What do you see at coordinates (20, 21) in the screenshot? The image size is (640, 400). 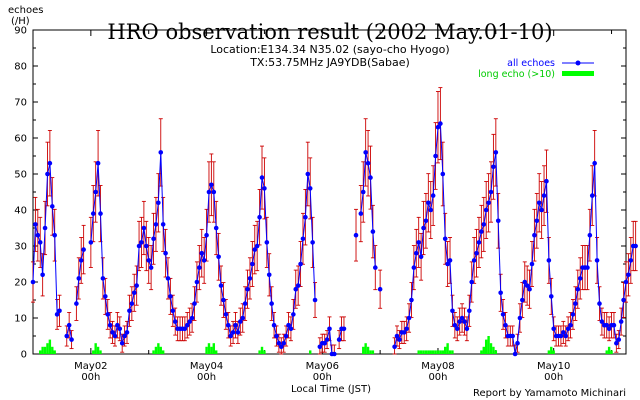 I see `y-axis-label-line2: (/H)` at bounding box center [20, 21].